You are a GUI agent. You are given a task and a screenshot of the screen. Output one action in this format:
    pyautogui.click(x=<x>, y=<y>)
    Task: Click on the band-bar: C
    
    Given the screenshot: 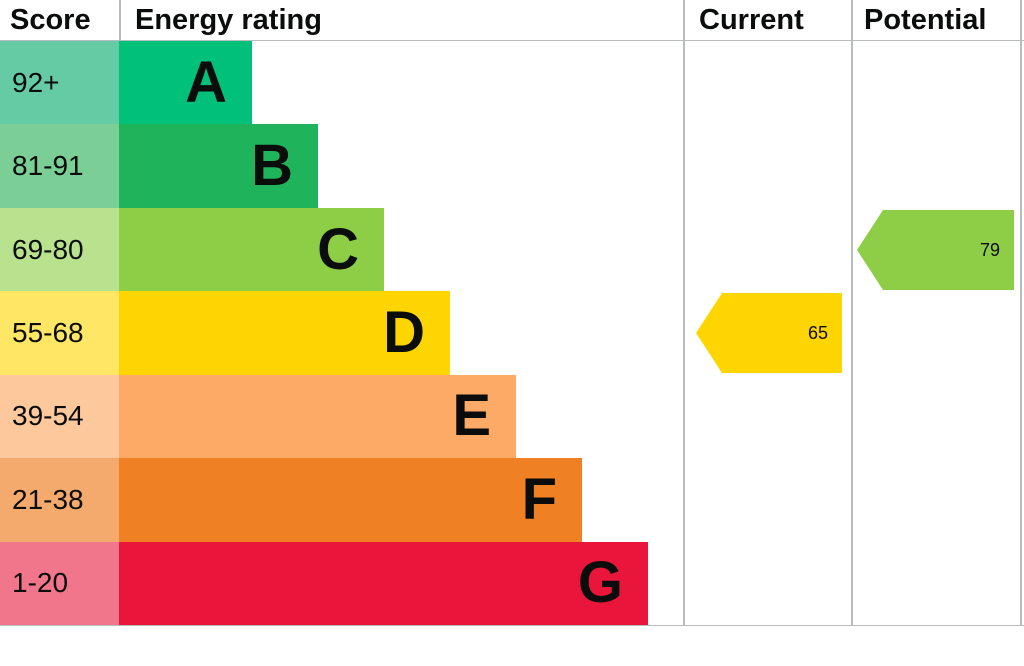 What is the action you would take?
    pyautogui.click(x=251, y=249)
    